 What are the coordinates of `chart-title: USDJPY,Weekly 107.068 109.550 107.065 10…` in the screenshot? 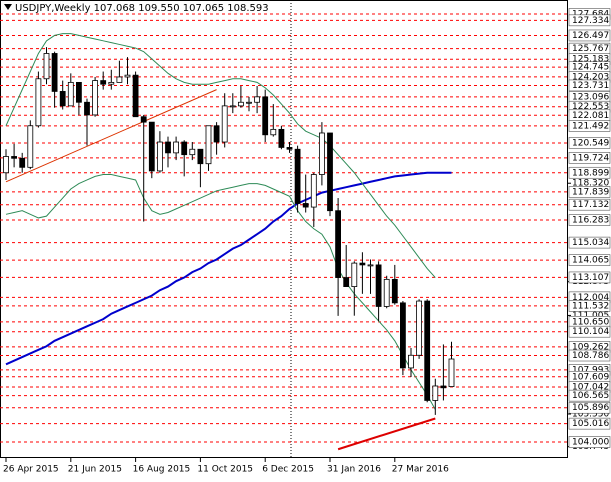 It's located at (142, 8).